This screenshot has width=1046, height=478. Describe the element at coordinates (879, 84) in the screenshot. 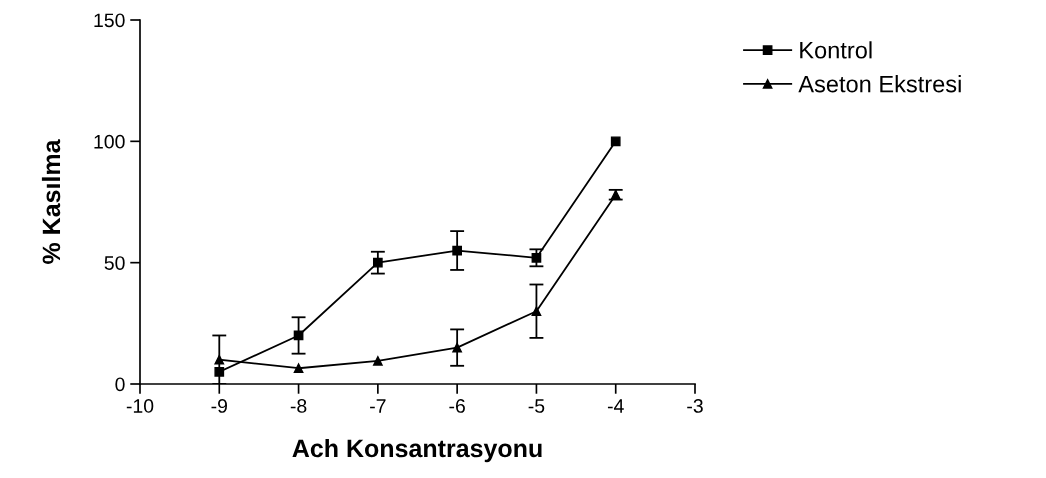

I see `legend-label: Aseton Ekstresi` at that location.